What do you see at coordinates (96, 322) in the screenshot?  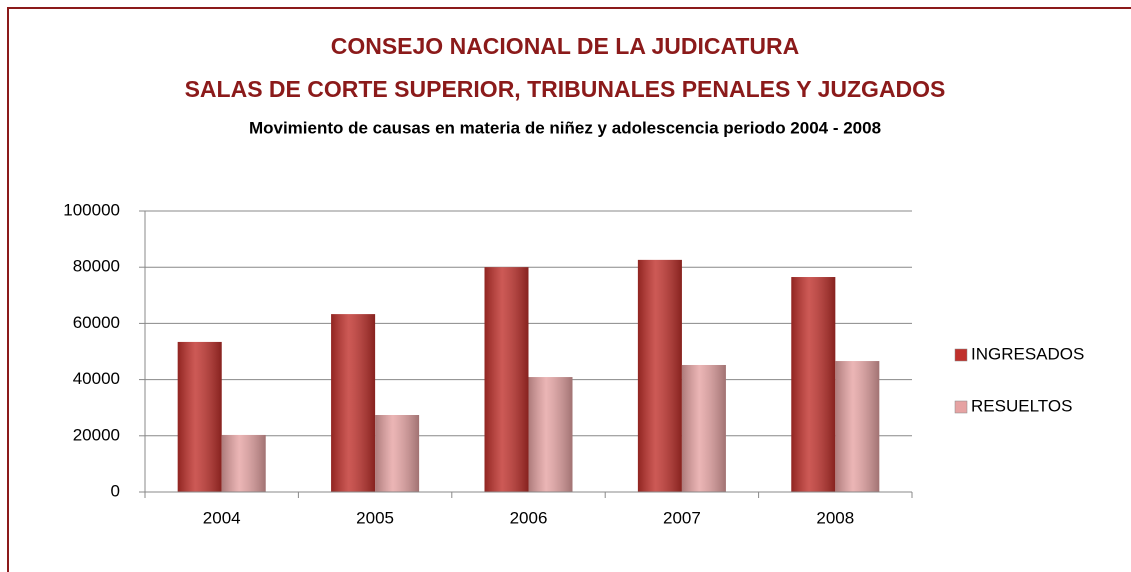 I see `y-tick-label: 60000` at bounding box center [96, 322].